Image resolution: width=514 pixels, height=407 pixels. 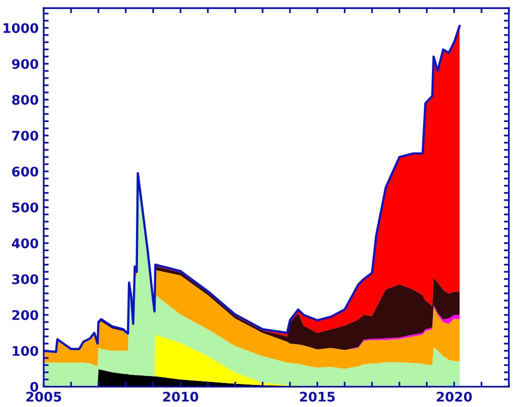 What do you see at coordinates (180, 397) in the screenshot?
I see `x-tick-label: 2010` at bounding box center [180, 397].